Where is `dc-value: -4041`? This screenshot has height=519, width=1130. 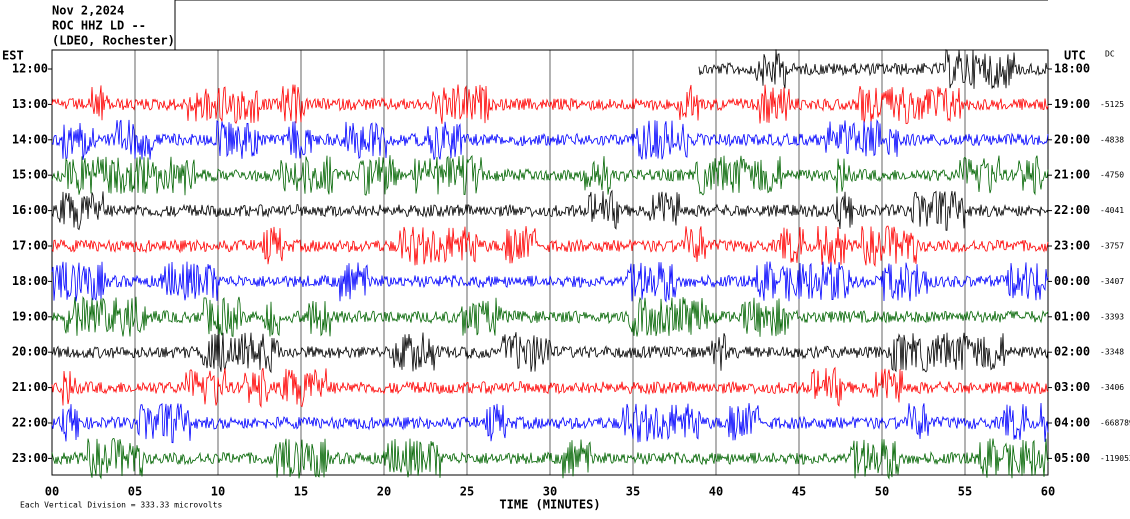
dc-value: -4041 is located at coordinates (1112, 210).